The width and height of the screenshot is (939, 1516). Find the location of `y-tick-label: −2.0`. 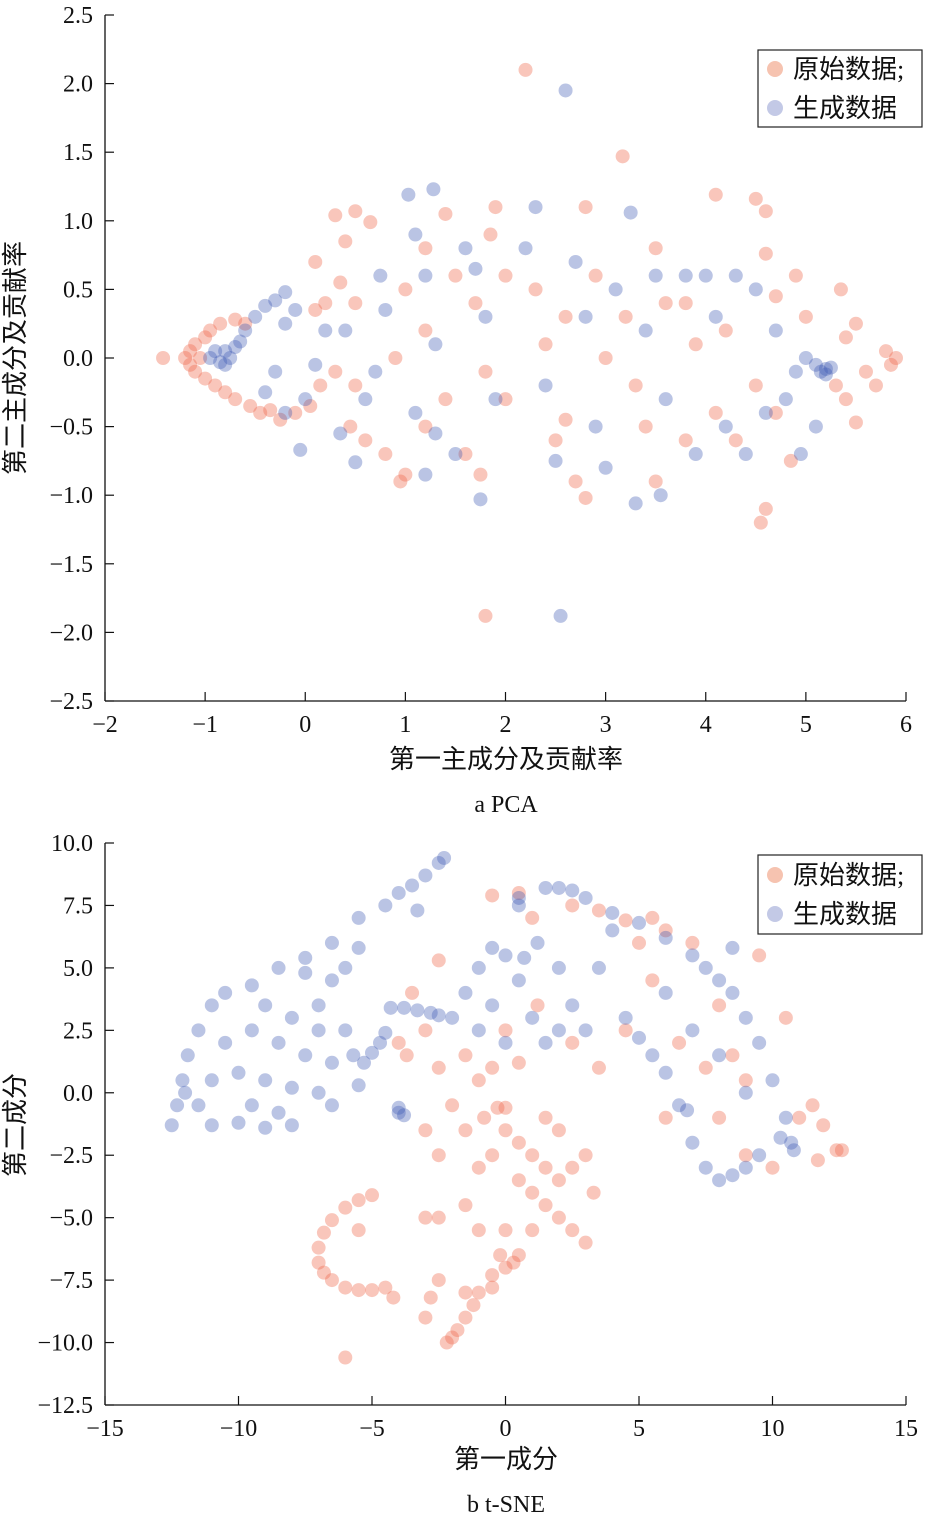

y-tick-label: −2.0 is located at coordinates (71, 633).